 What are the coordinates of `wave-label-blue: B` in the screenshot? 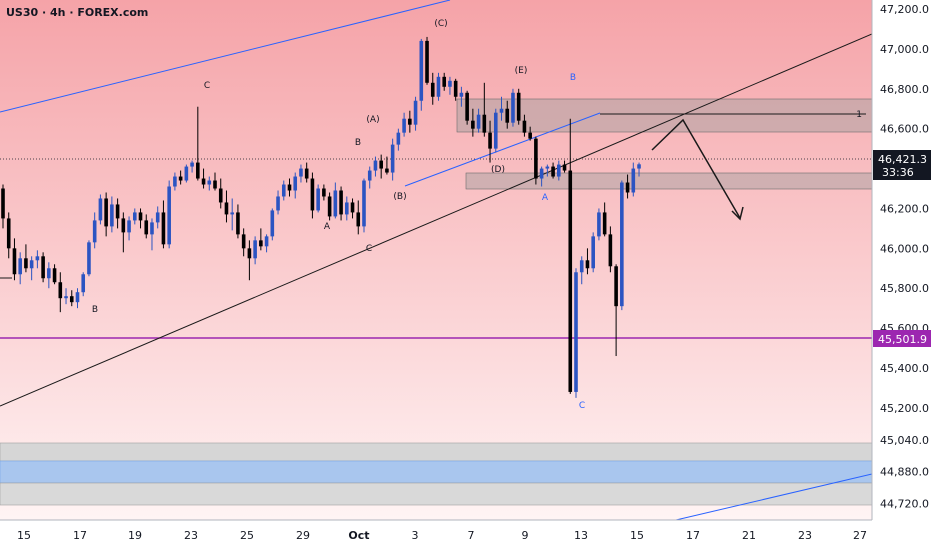 It's located at (573, 78).